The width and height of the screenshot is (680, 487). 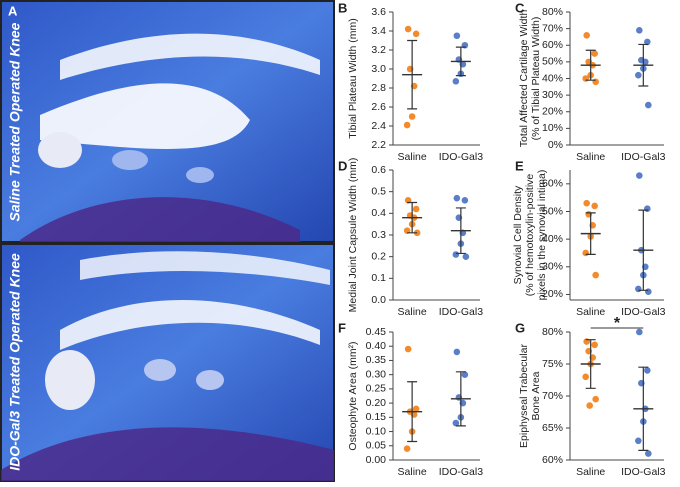 I want to click on y-tick-label: 0.2, so click(x=378, y=256).